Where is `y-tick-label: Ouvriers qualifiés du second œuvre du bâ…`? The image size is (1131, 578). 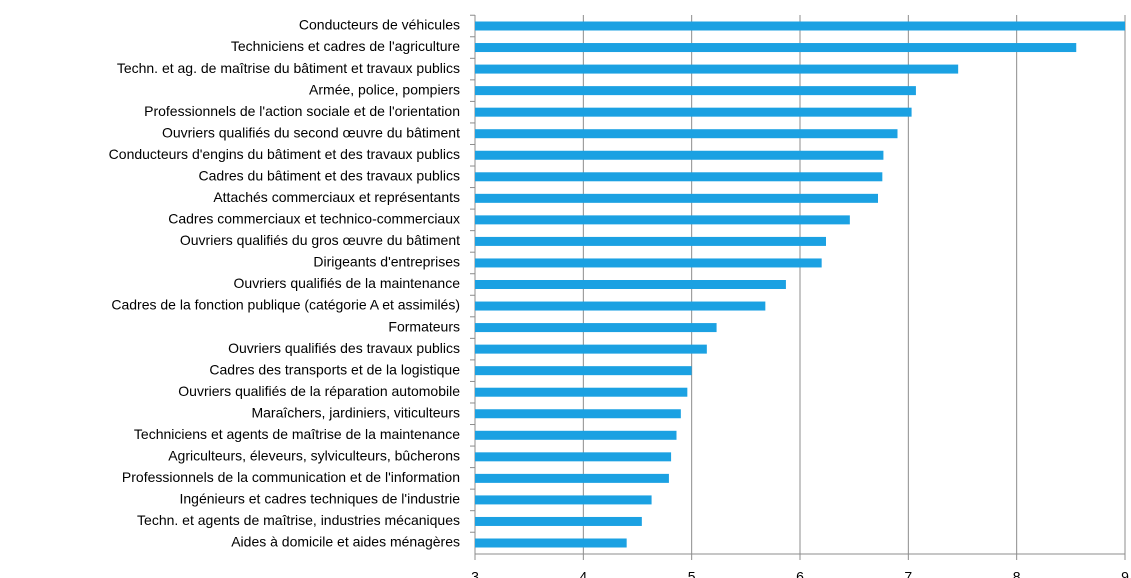
y-tick-label: Ouvriers qualifiés du second œuvre du bâ… is located at coordinates (311, 132).